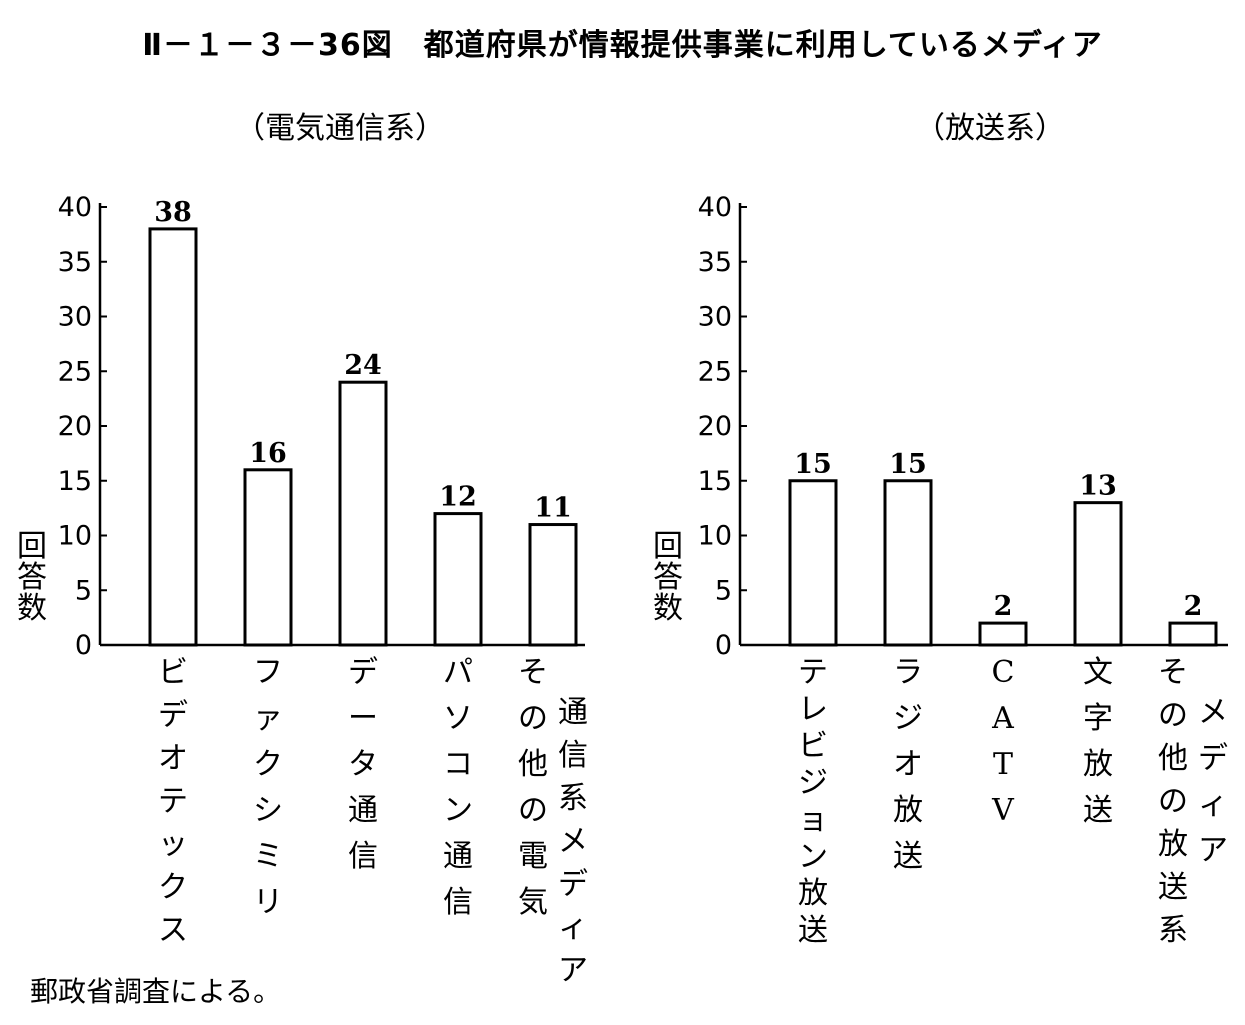 The width and height of the screenshot is (1245, 1025). I want to click on chart2-category-label: A, so click(1002, 718).